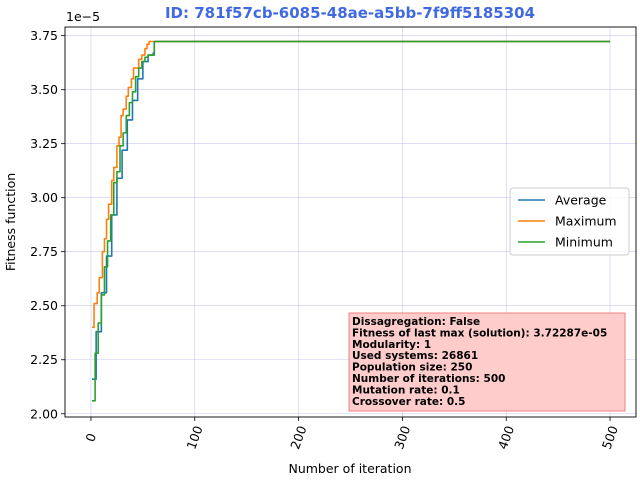 The image size is (640, 480). What do you see at coordinates (415, 356) in the screenshot?
I see `info-line: Used systems: 26861` at bounding box center [415, 356].